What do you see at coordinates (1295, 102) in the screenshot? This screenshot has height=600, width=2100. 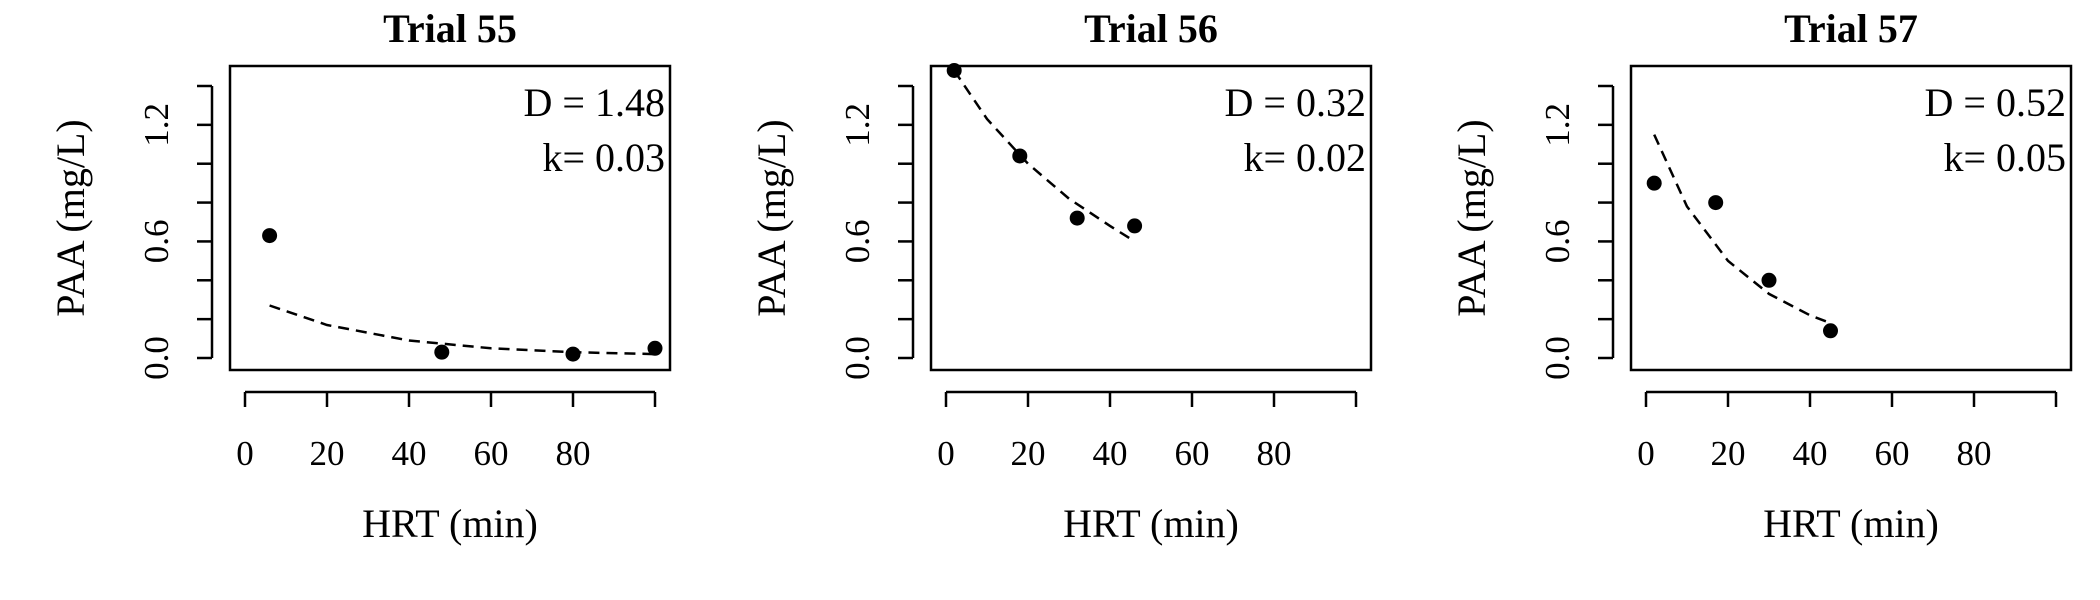 I see `fit-annotation: D = 0.32` at bounding box center [1295, 102].